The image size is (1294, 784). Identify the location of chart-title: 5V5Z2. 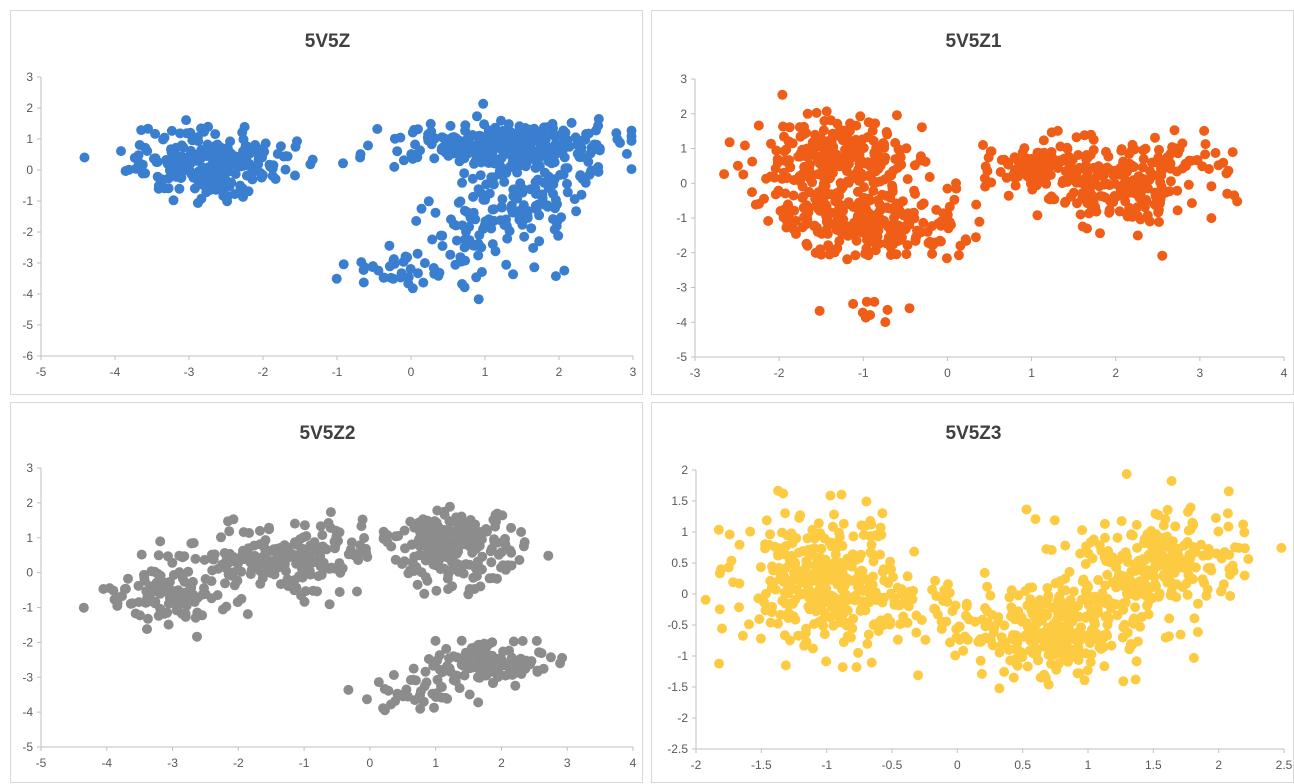
(328, 433).